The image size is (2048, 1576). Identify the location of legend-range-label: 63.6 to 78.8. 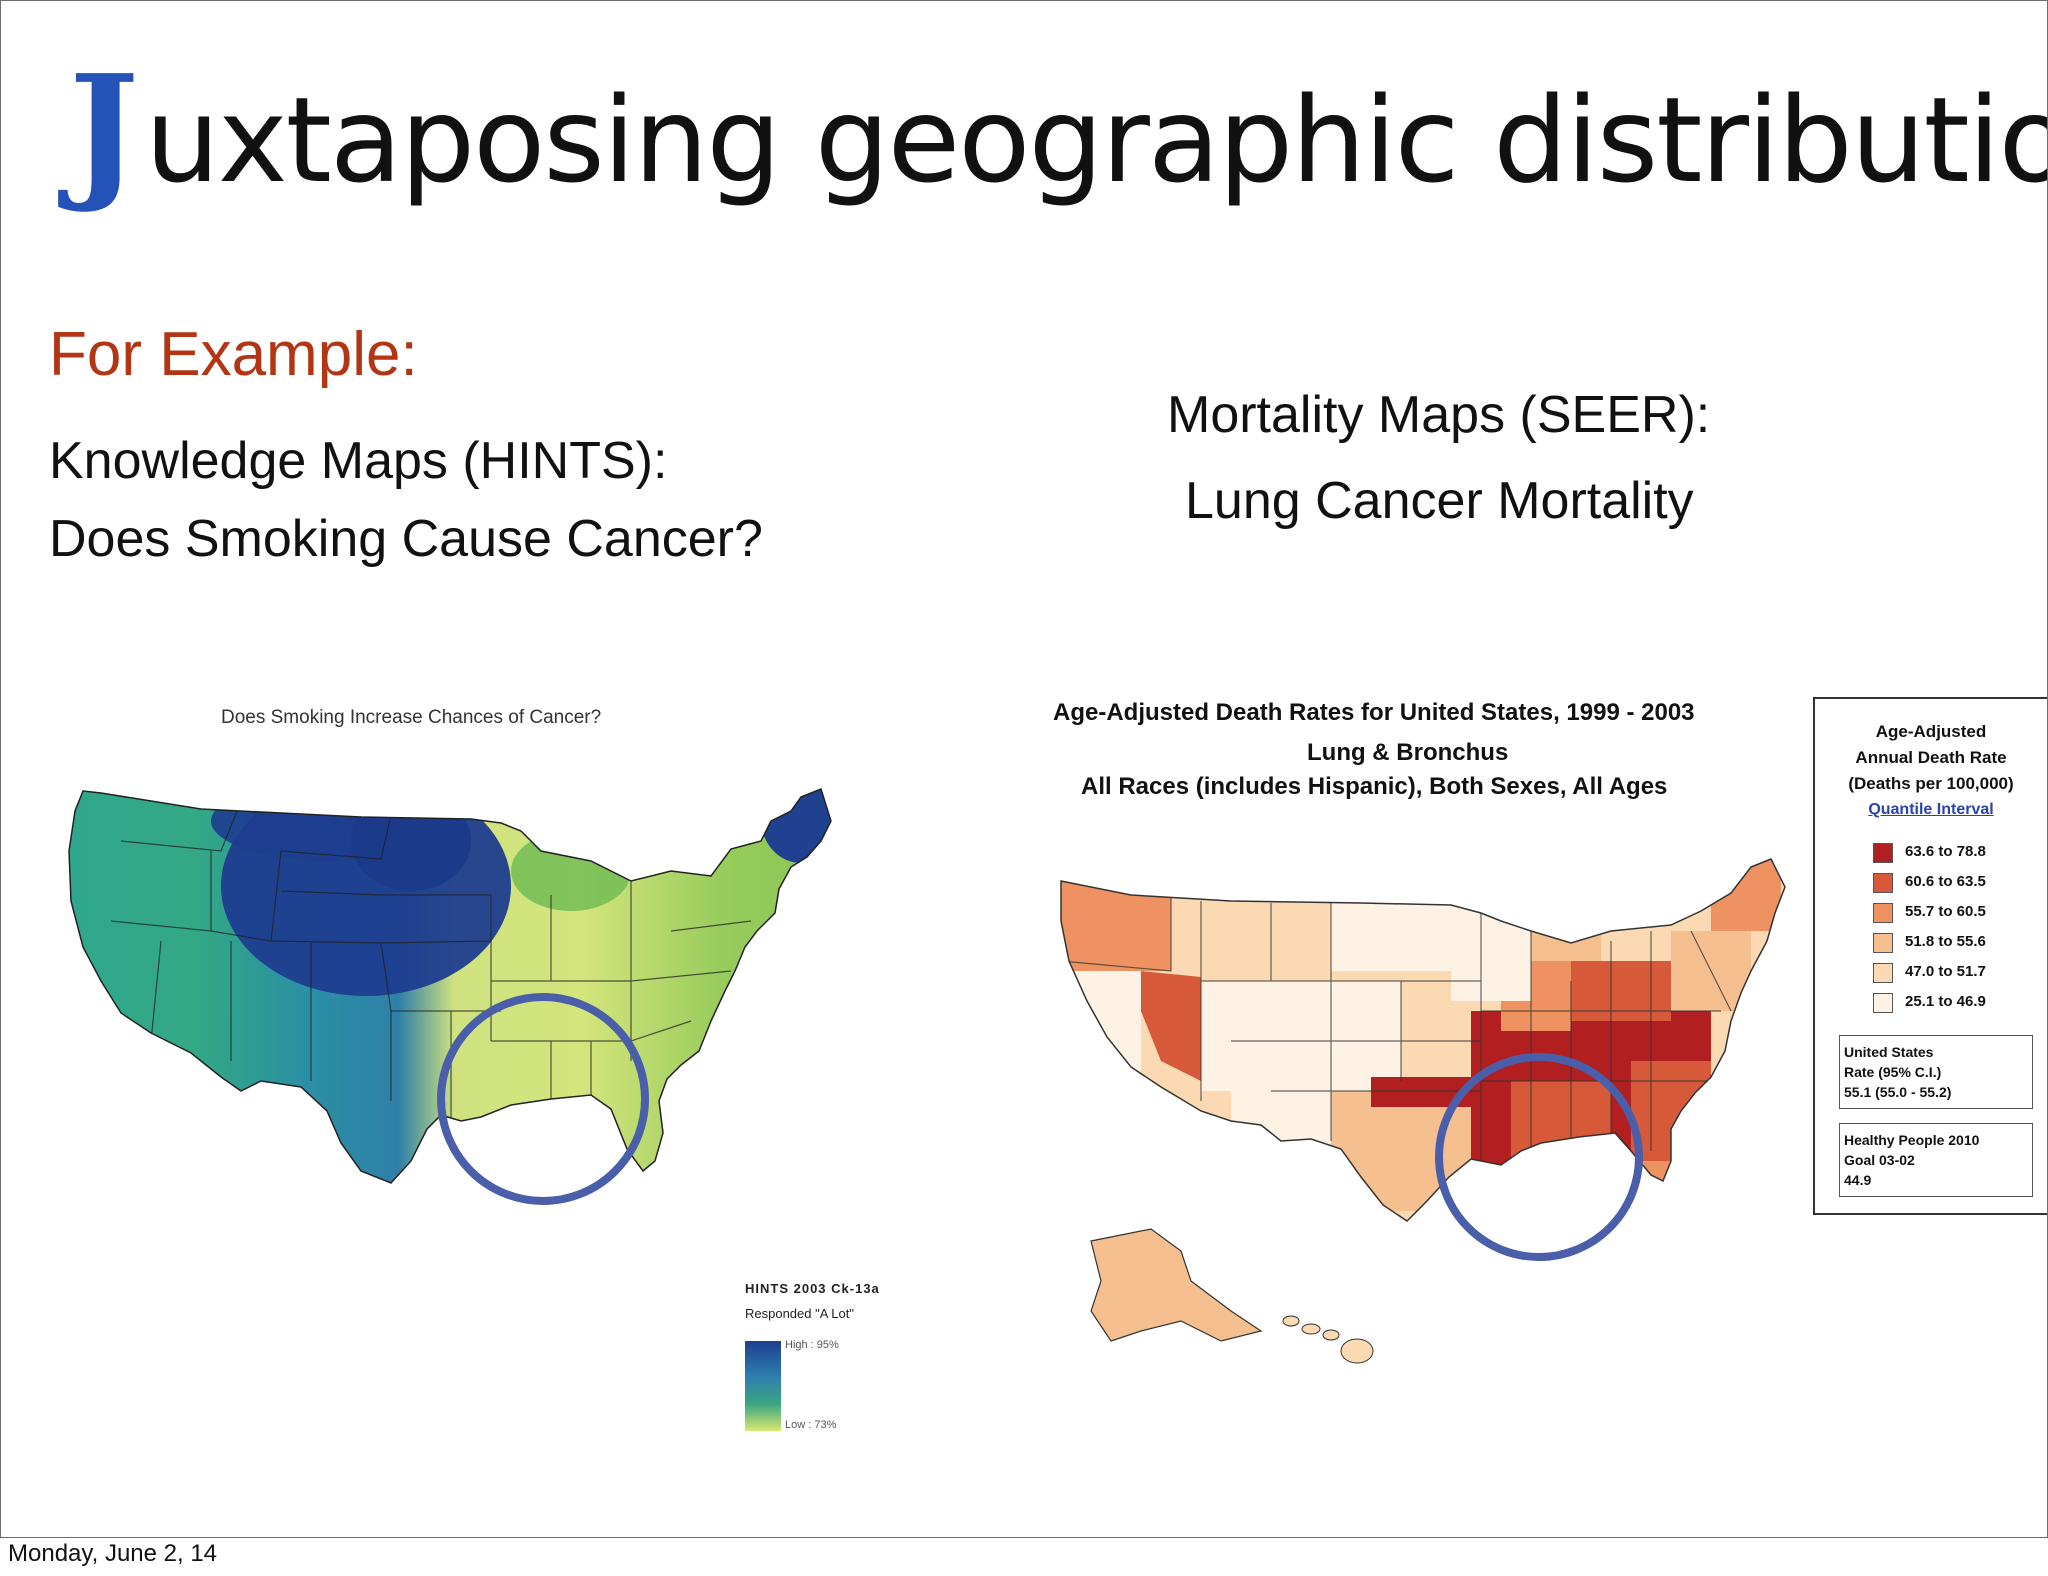
(1945, 851).